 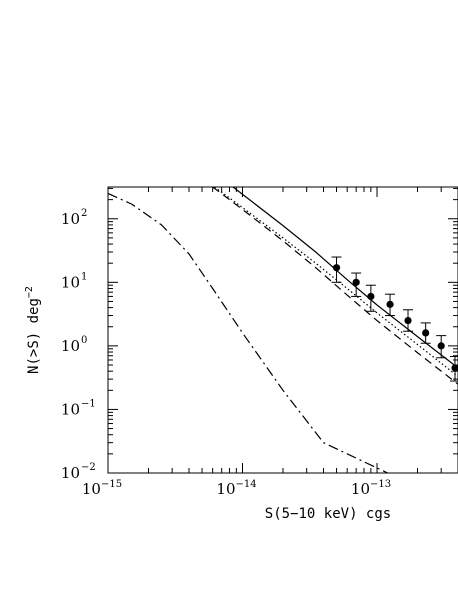 What do you see at coordinates (29, 292) in the screenshot?
I see `y-axis-title-exponent: −2` at bounding box center [29, 292].